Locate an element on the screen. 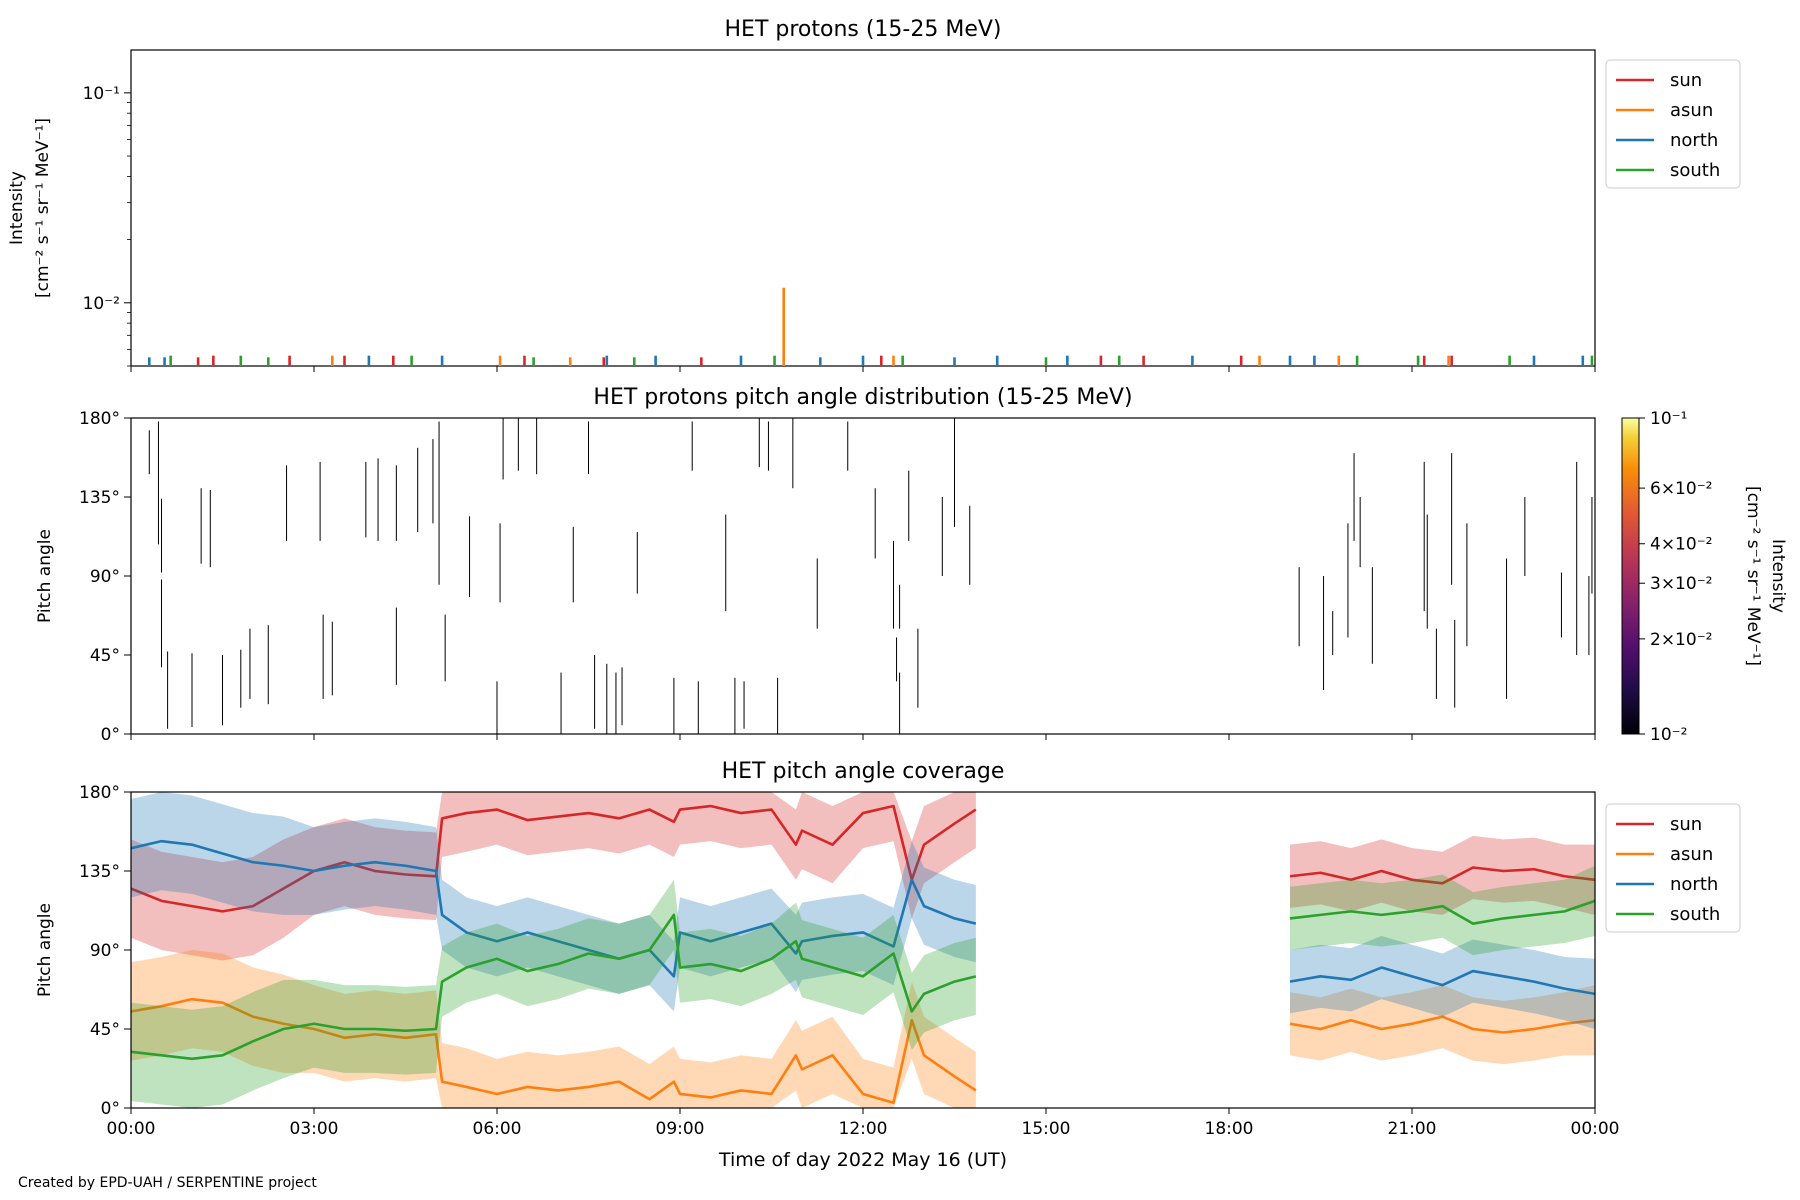 The image size is (1800, 1200). colorbar-label: Intensity is located at coordinates (1778, 576).